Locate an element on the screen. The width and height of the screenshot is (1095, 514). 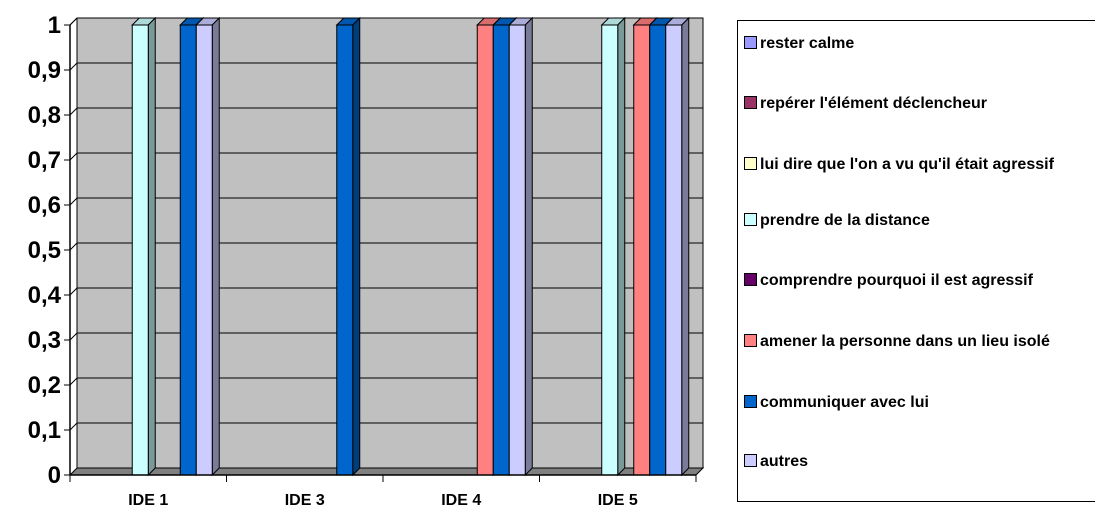
legend-entry: autres is located at coordinates (919, 462).